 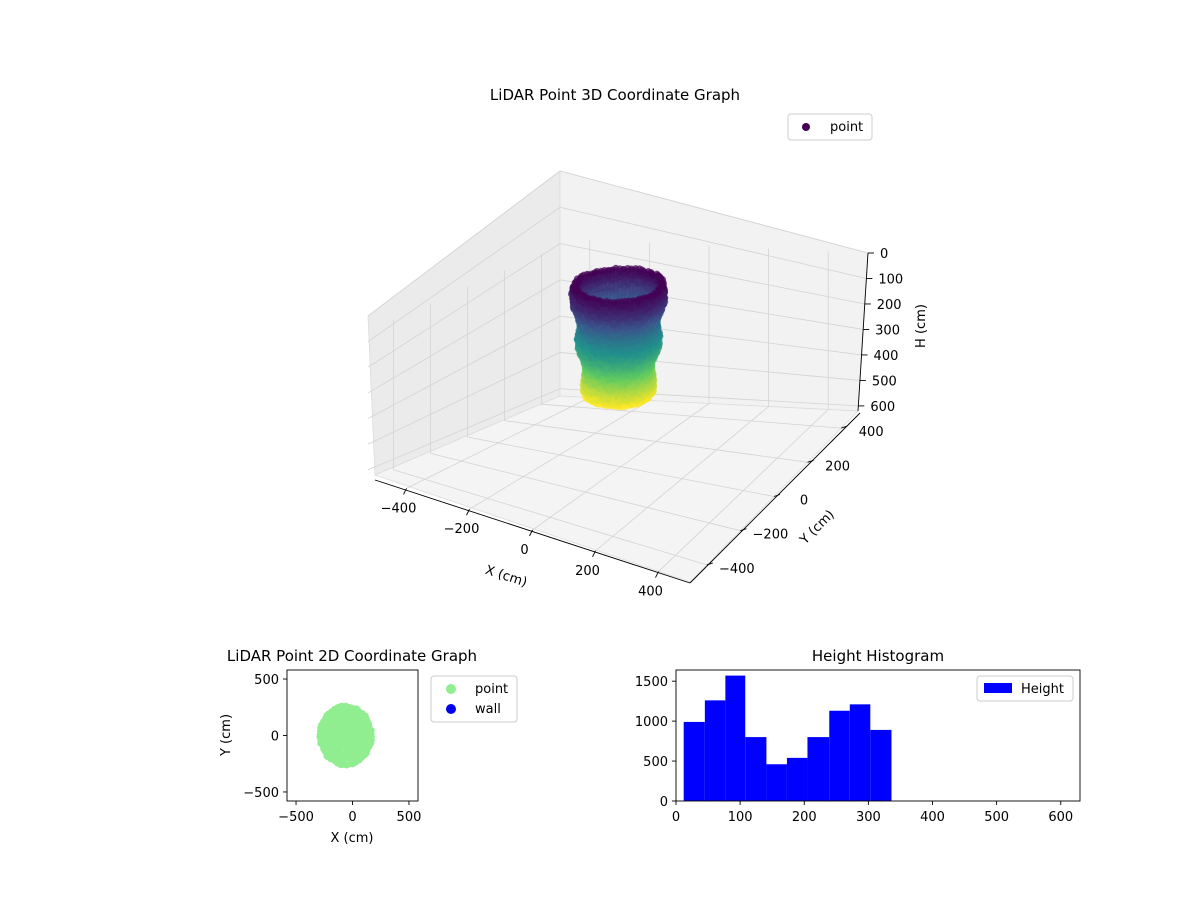 What do you see at coordinates (887, 330) in the screenshot?
I see `z-tick-label-3d: 300` at bounding box center [887, 330].